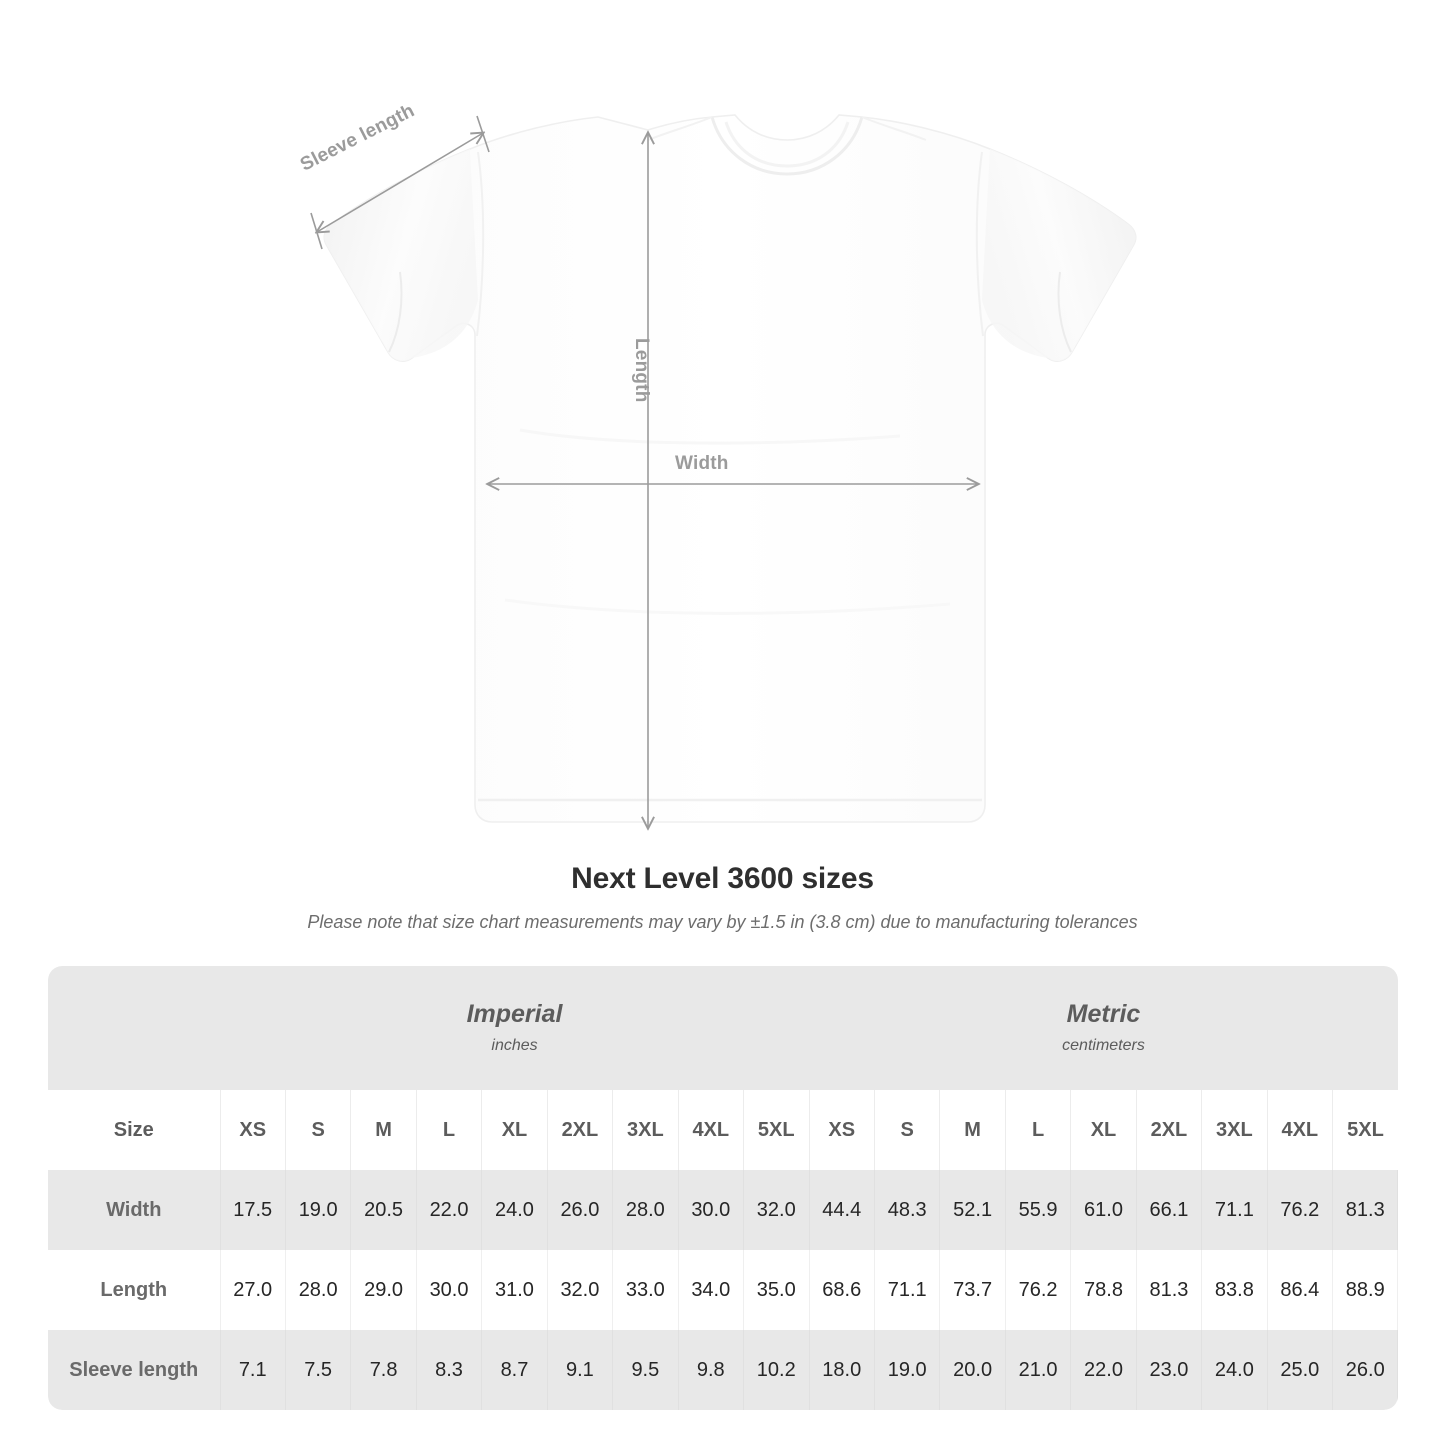 The height and width of the screenshot is (1445, 1445). I want to click on unit-header-metric: Metric centimeters, so click(1103, 1028).